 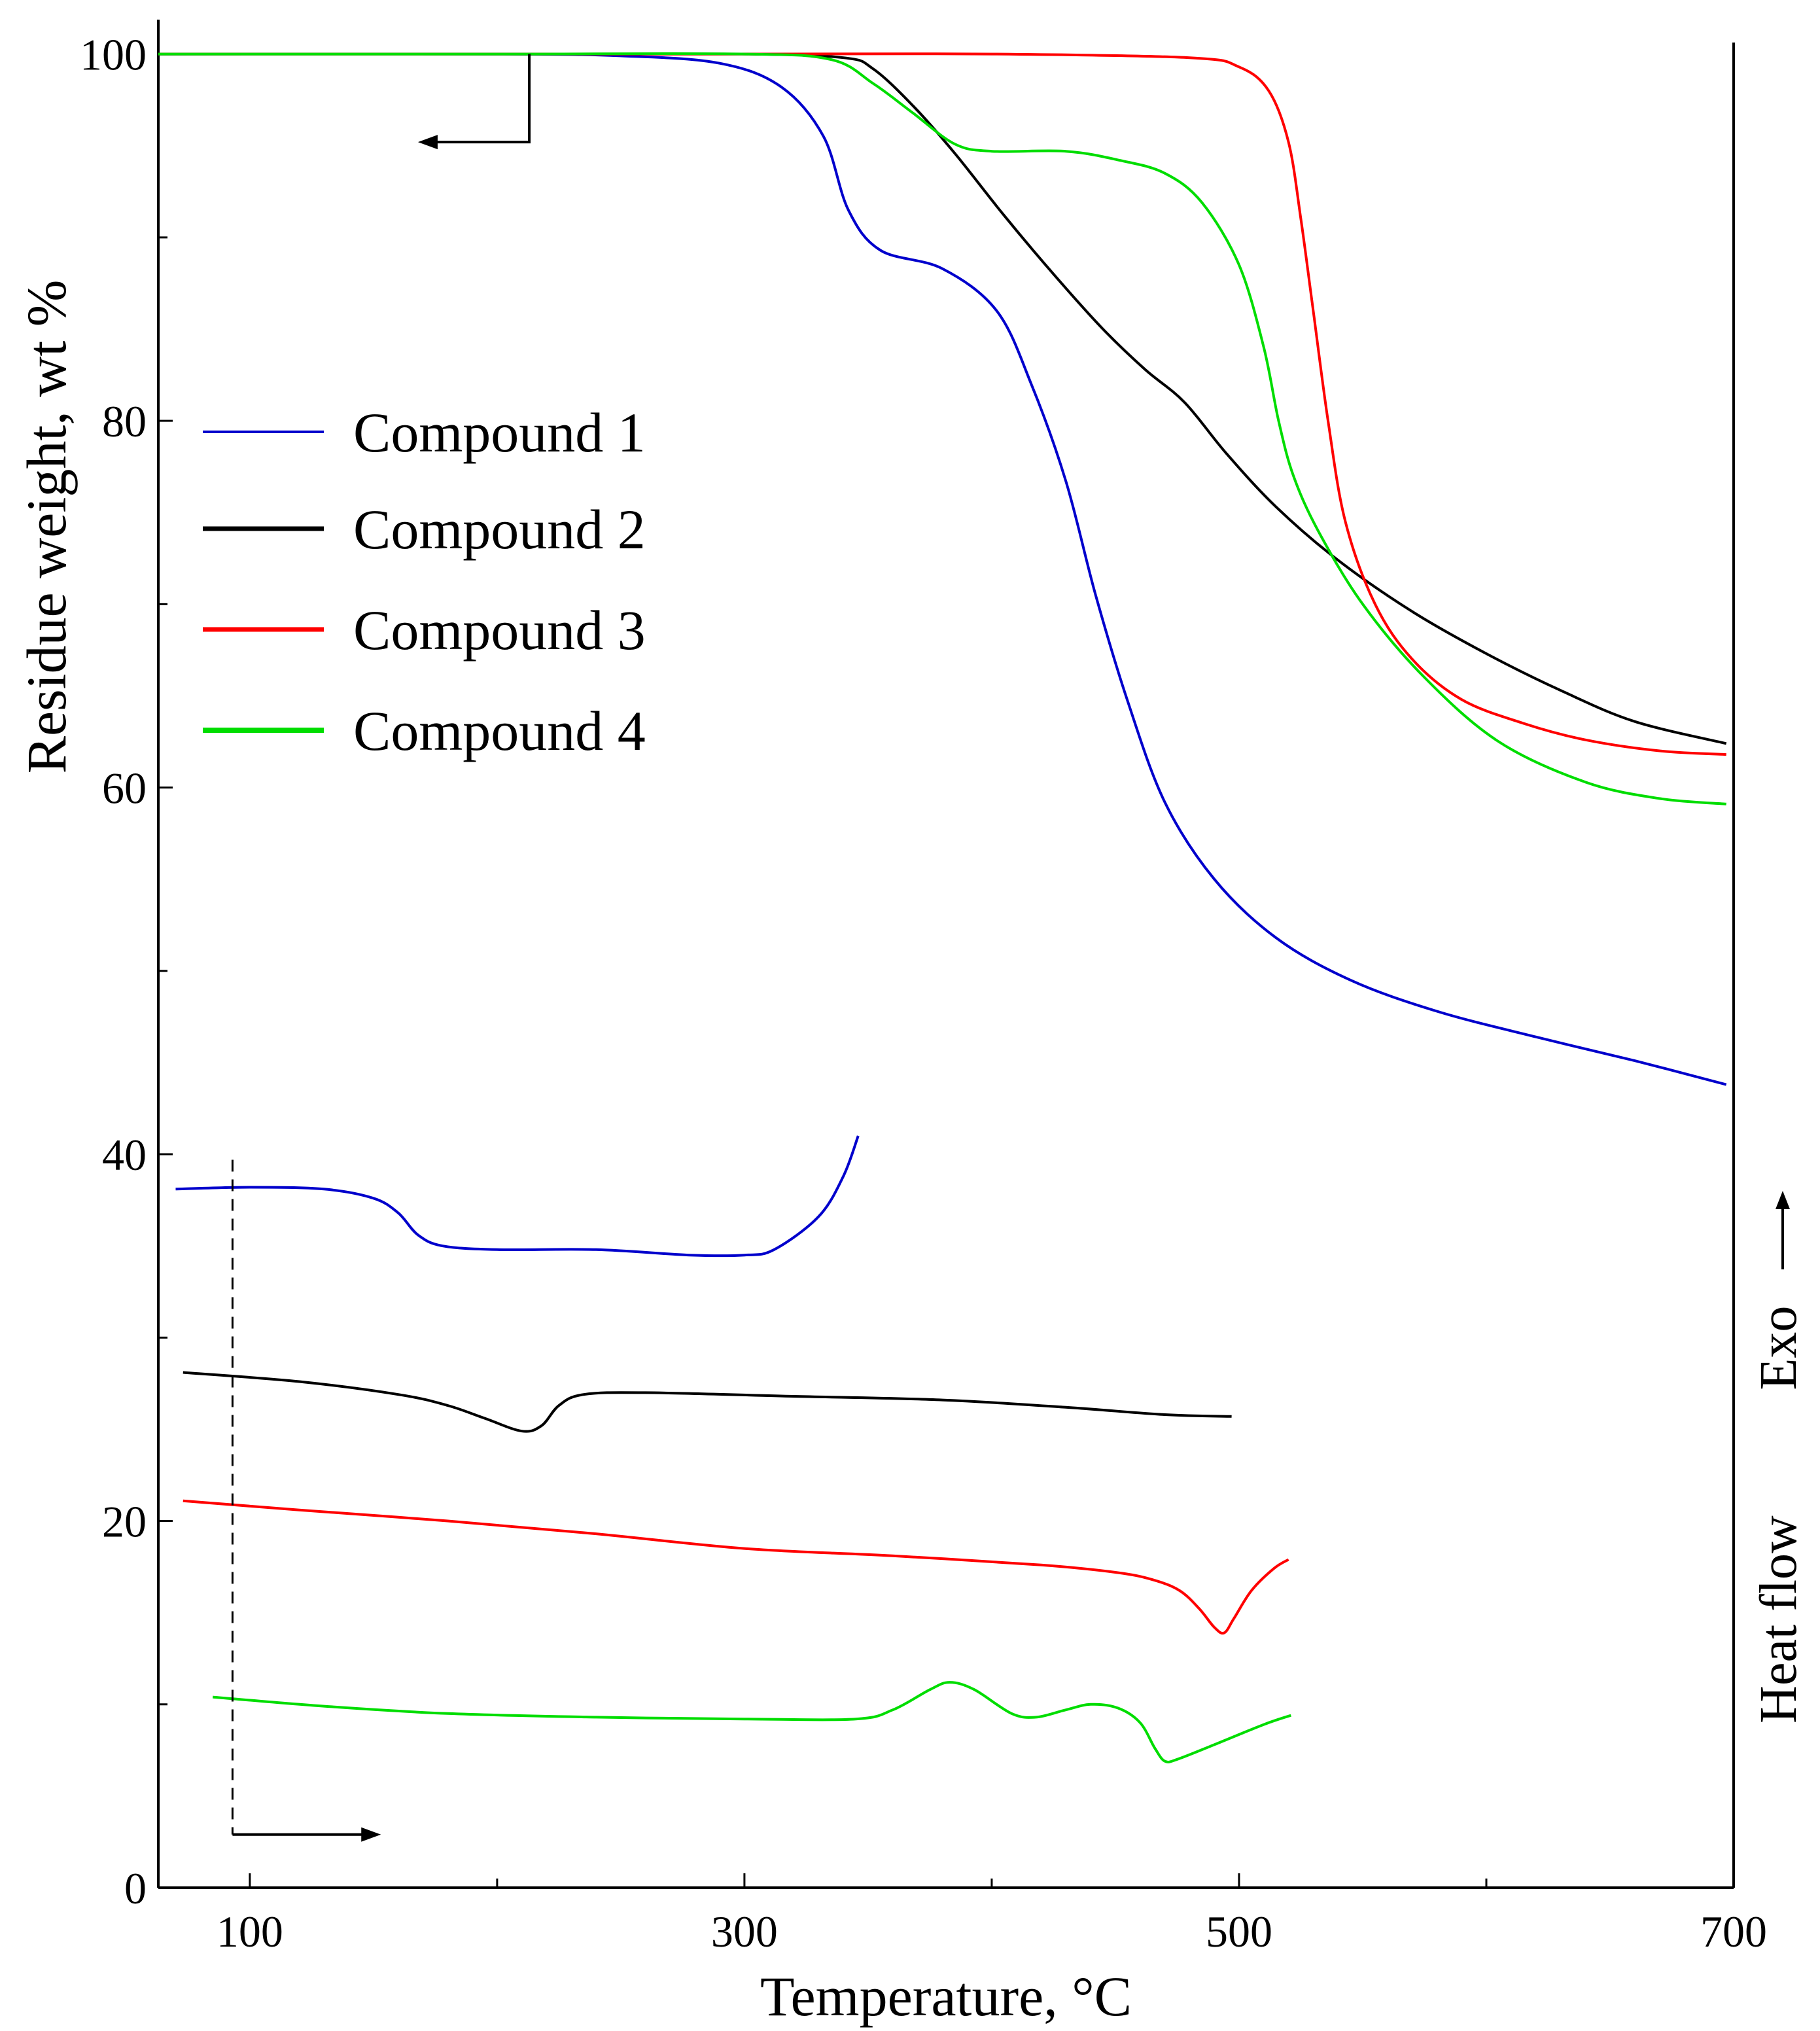 What do you see at coordinates (381, 948) in the screenshot?
I see `axis-indicator-arrows` at bounding box center [381, 948].